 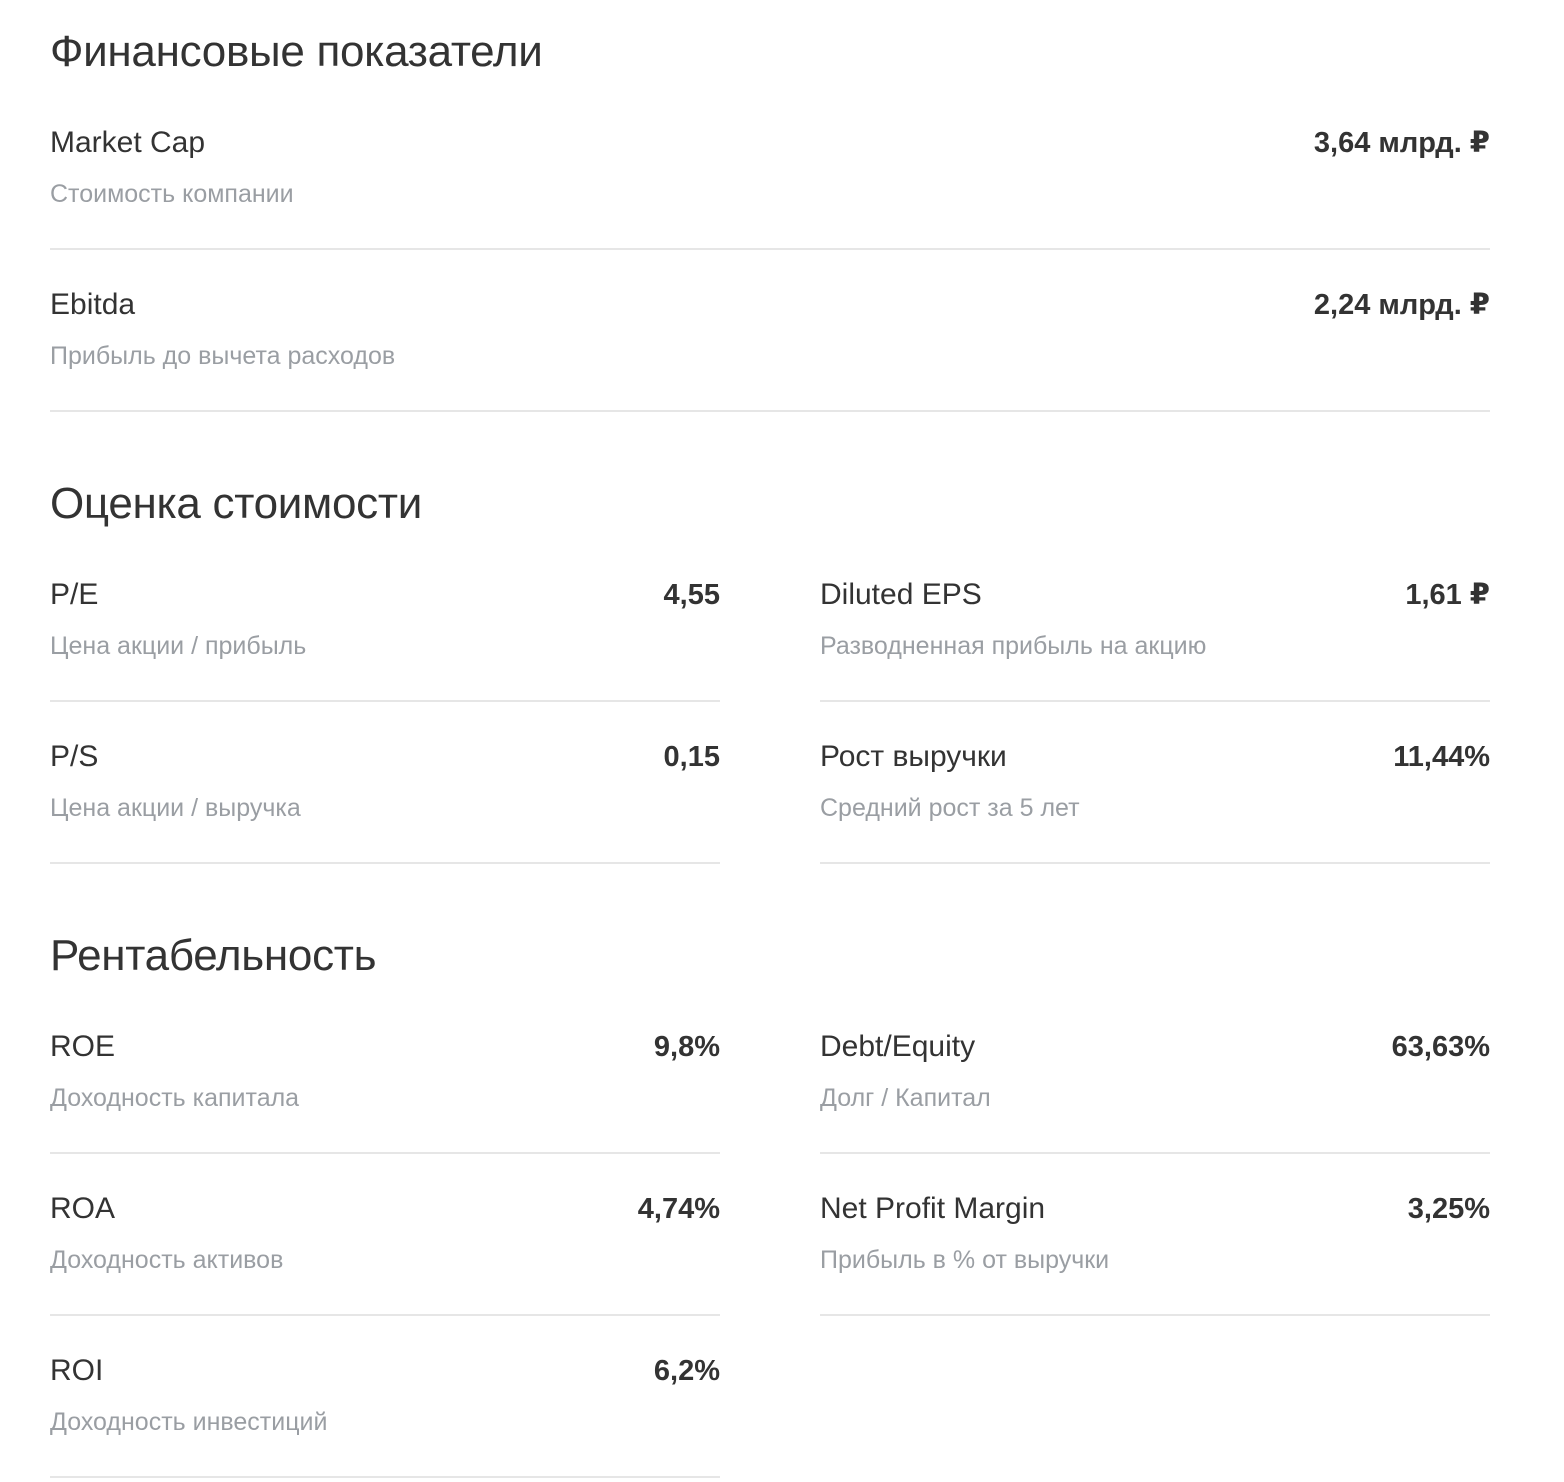 What do you see at coordinates (965, 1260) in the screenshot?
I see `metric-description: Прибыль в % от выручки` at bounding box center [965, 1260].